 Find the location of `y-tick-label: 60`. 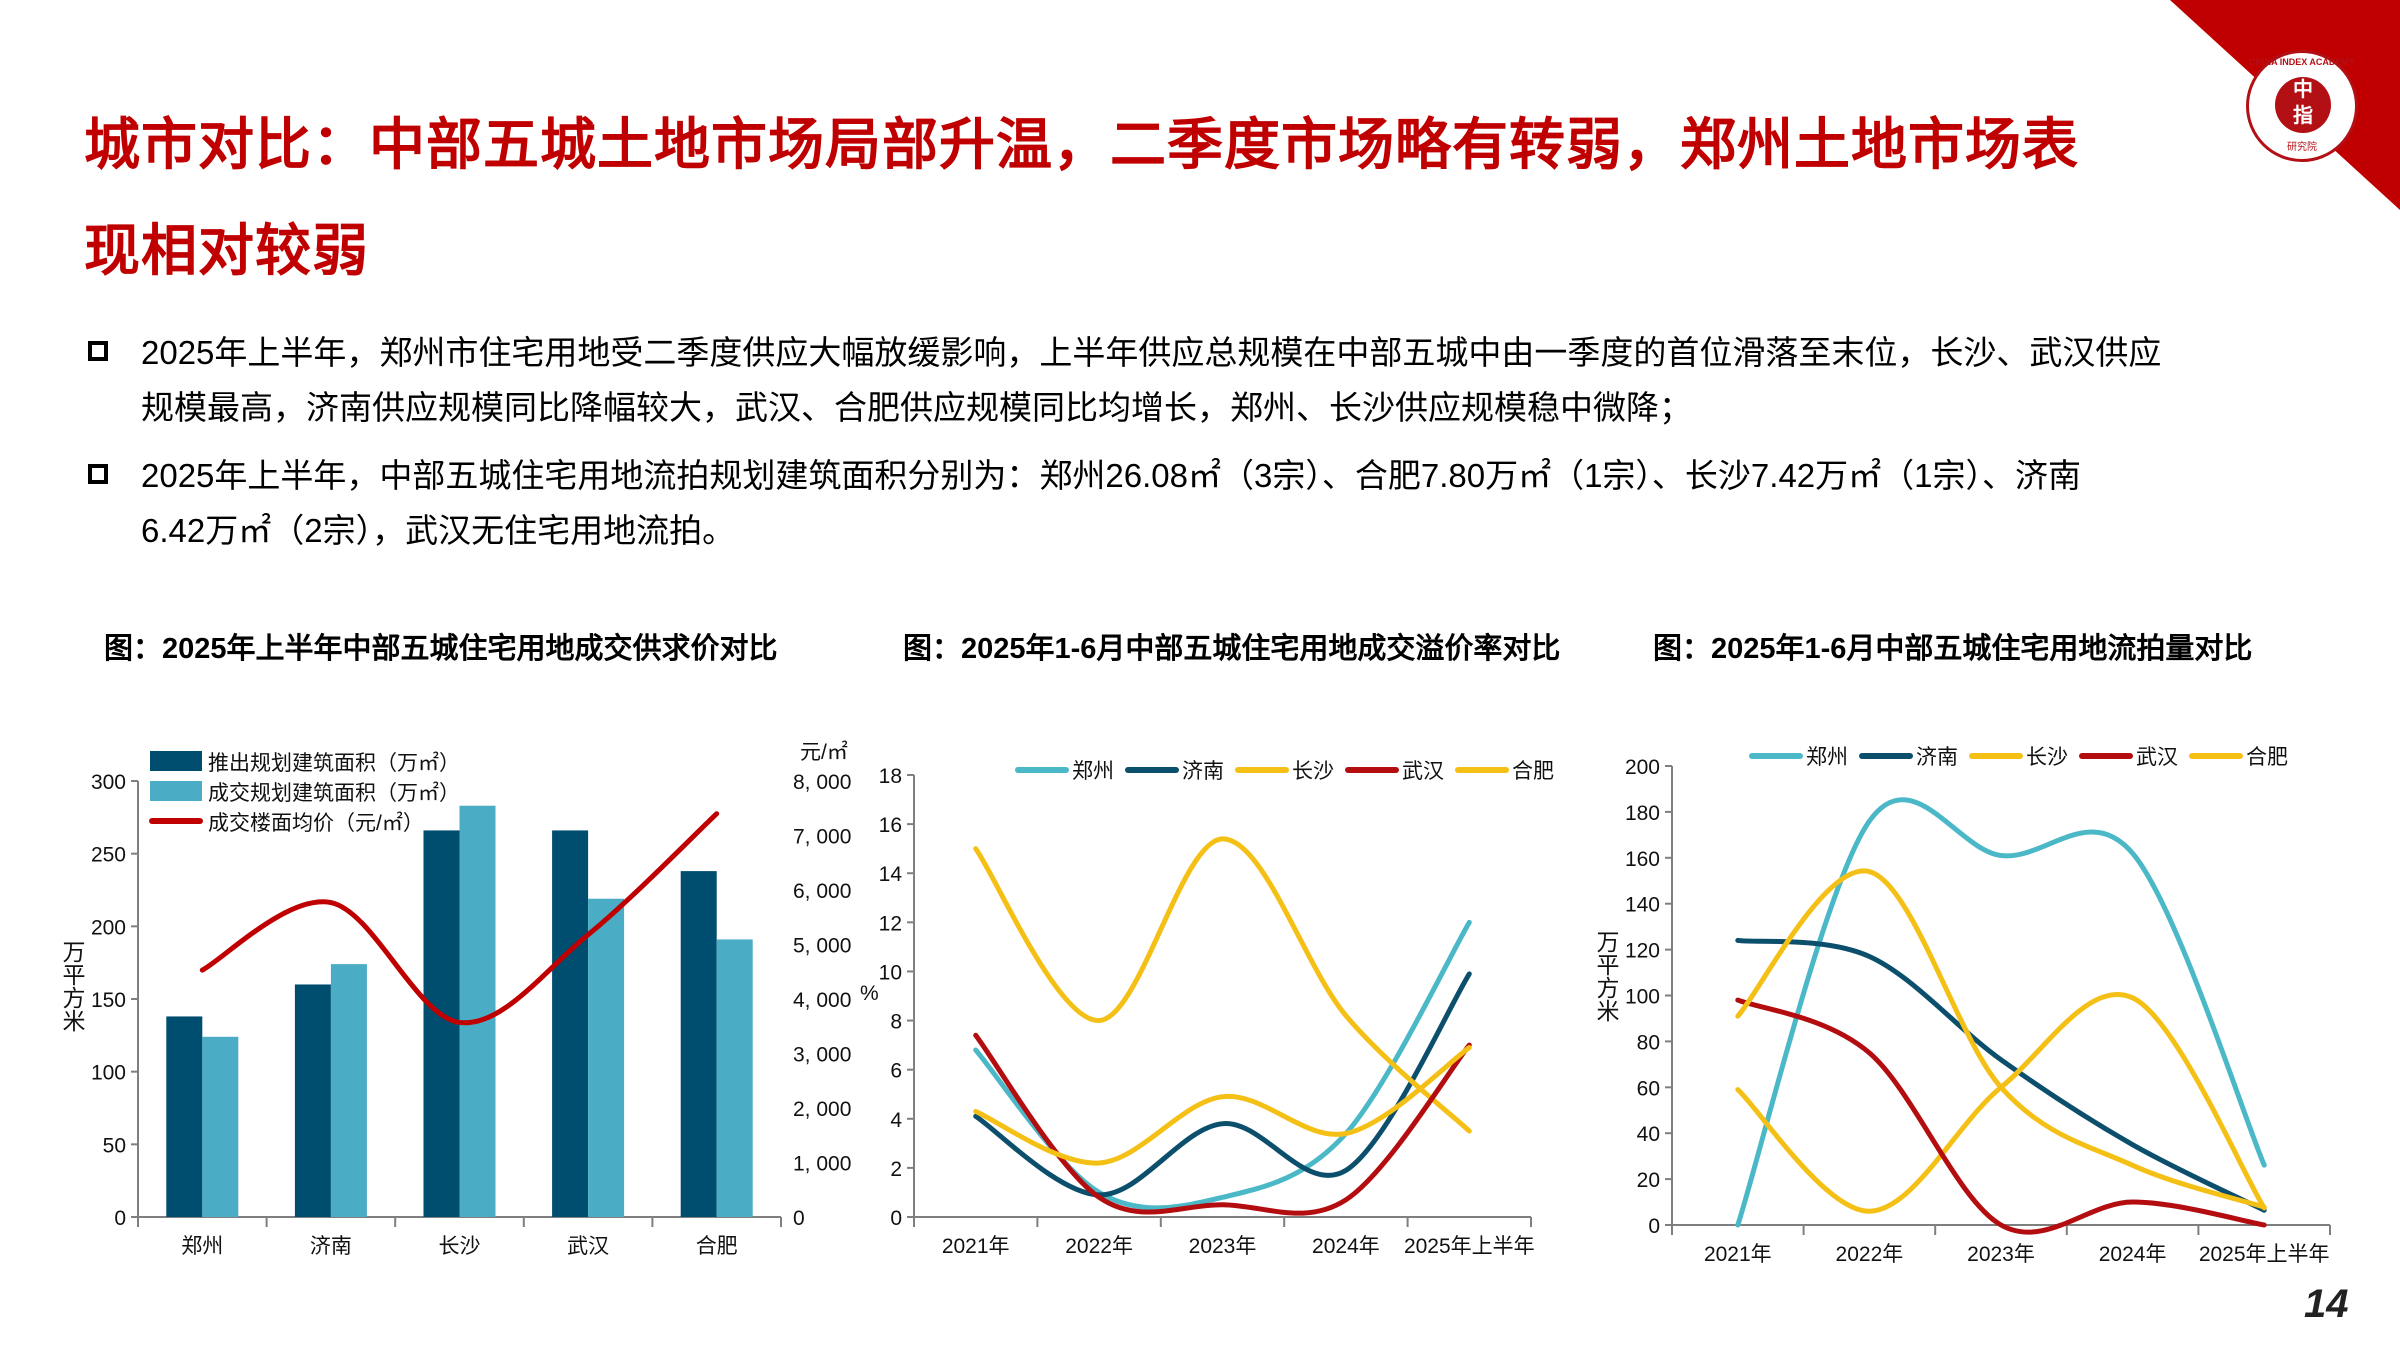

y-tick-label: 60 is located at coordinates (1648, 1088).